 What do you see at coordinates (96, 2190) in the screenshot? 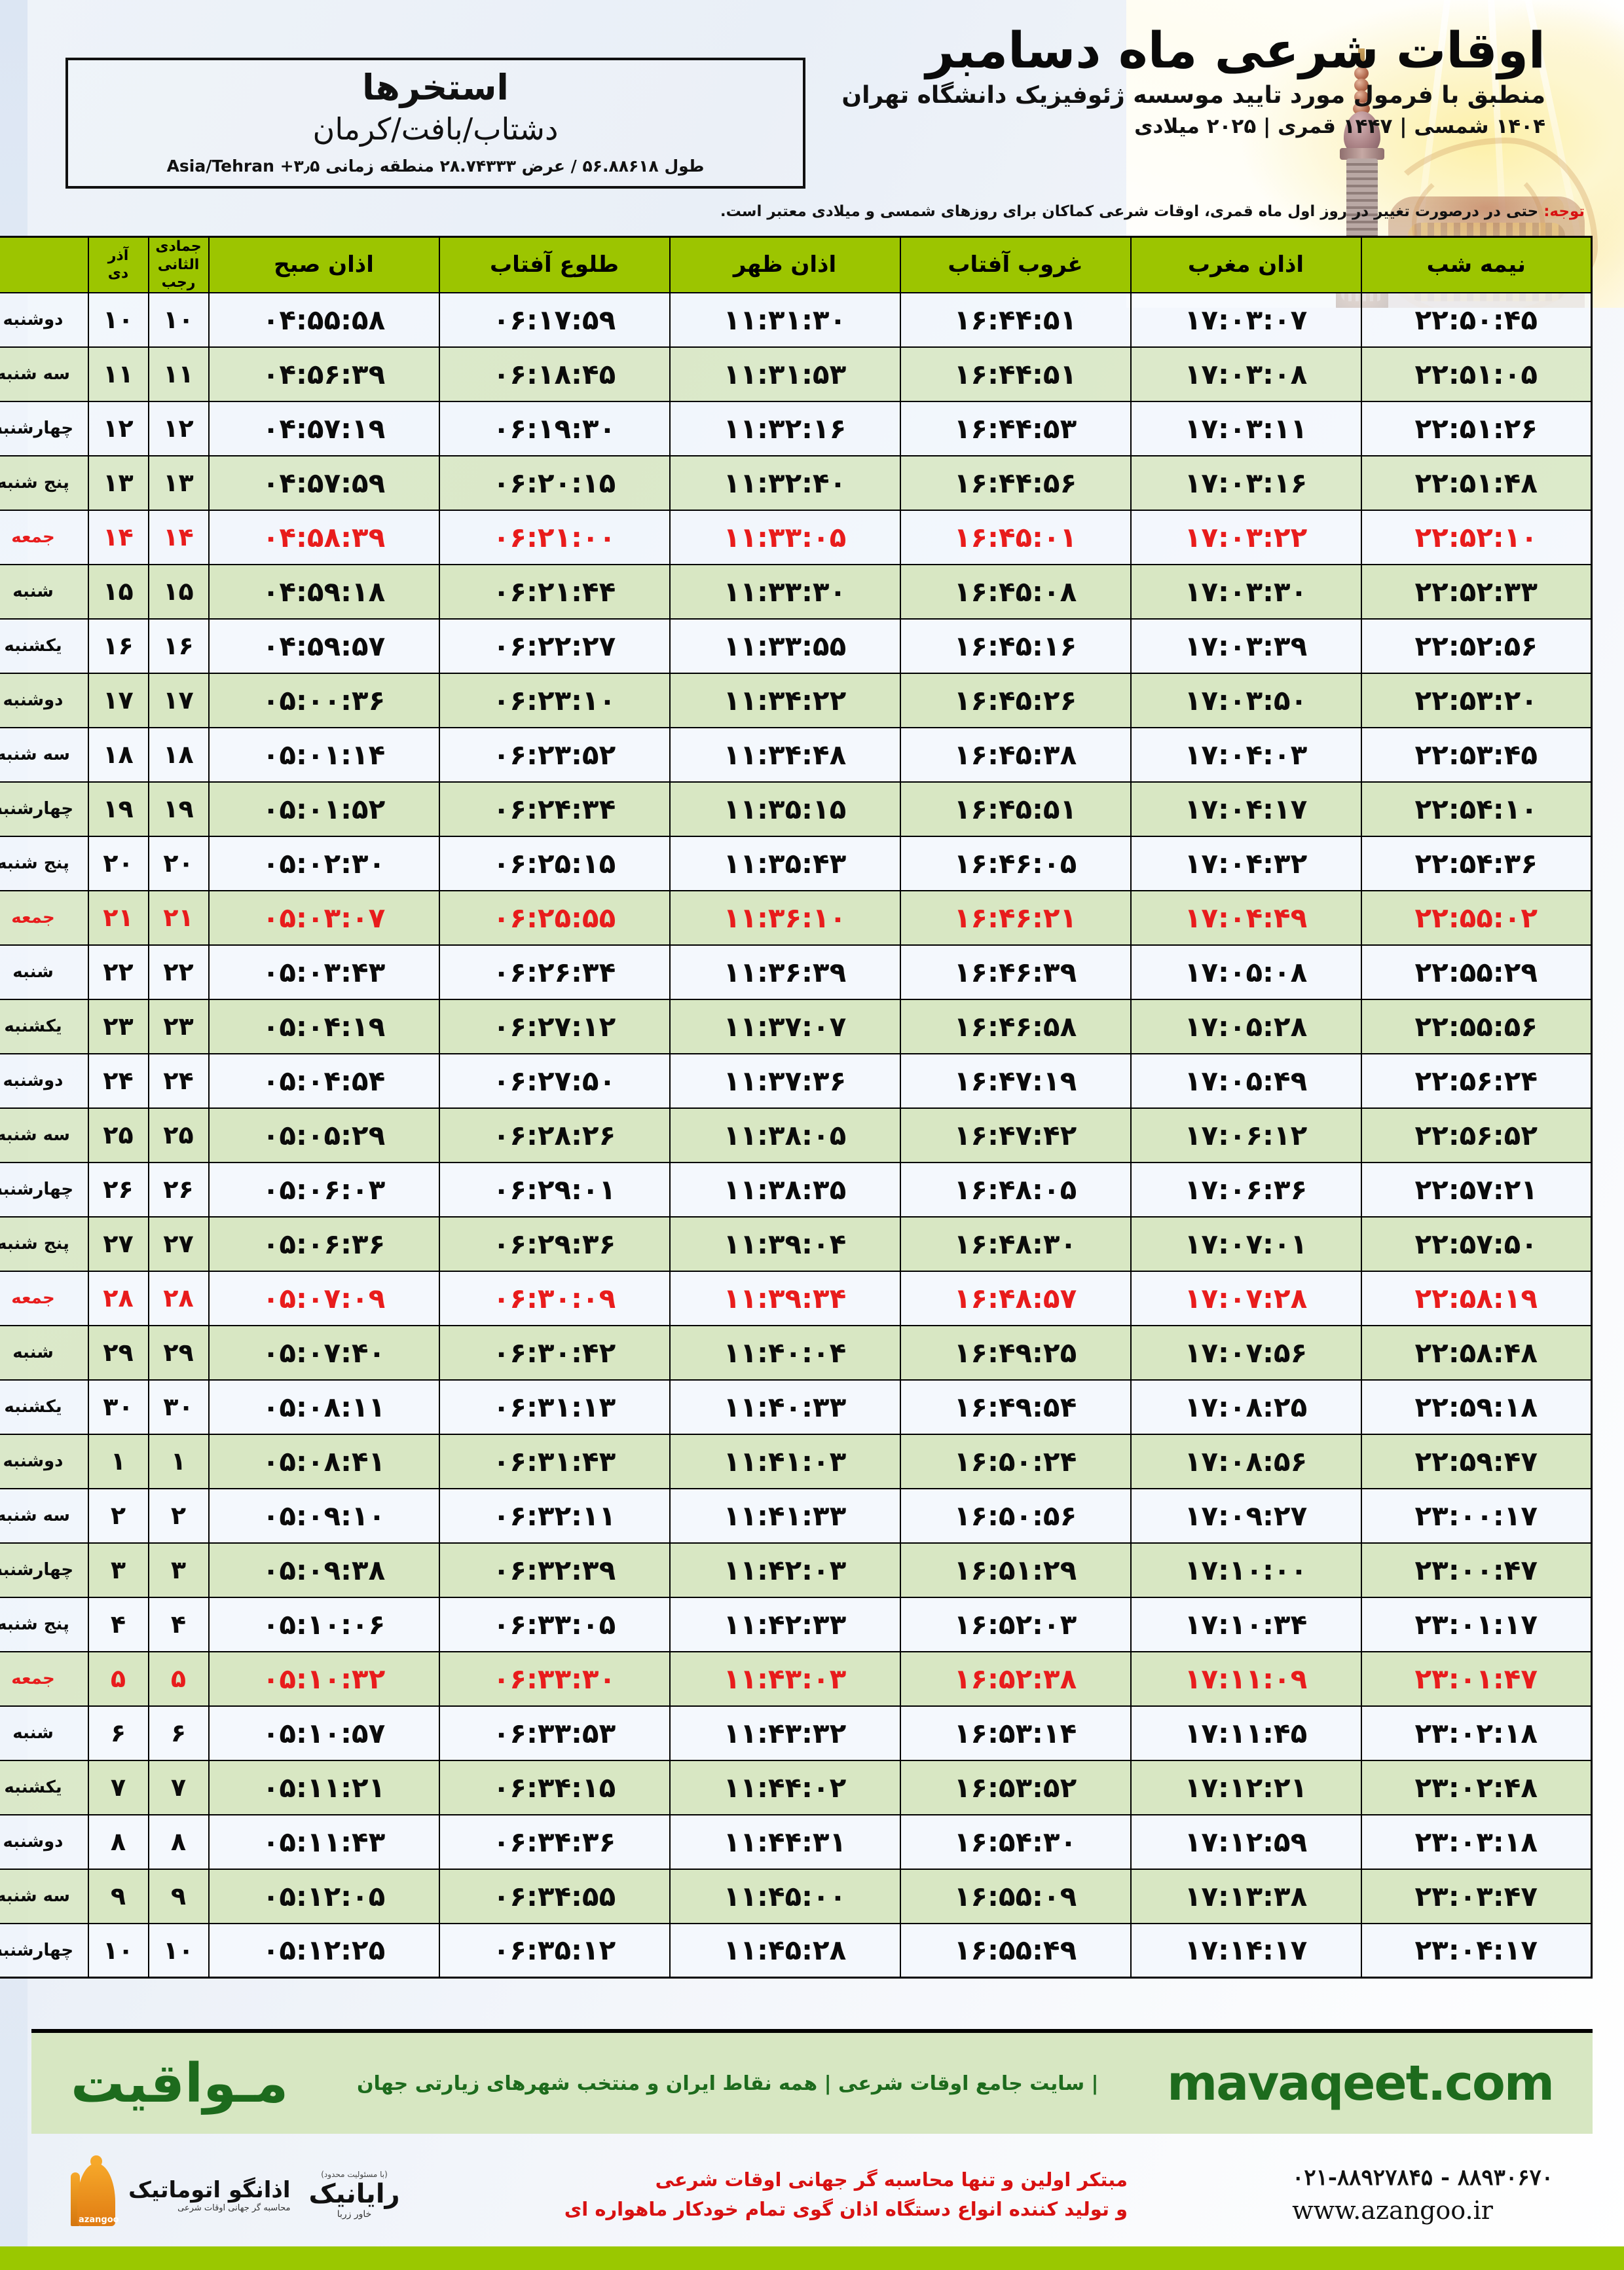
I see `azangoo-mosque-icon: azangoo` at bounding box center [96, 2190].